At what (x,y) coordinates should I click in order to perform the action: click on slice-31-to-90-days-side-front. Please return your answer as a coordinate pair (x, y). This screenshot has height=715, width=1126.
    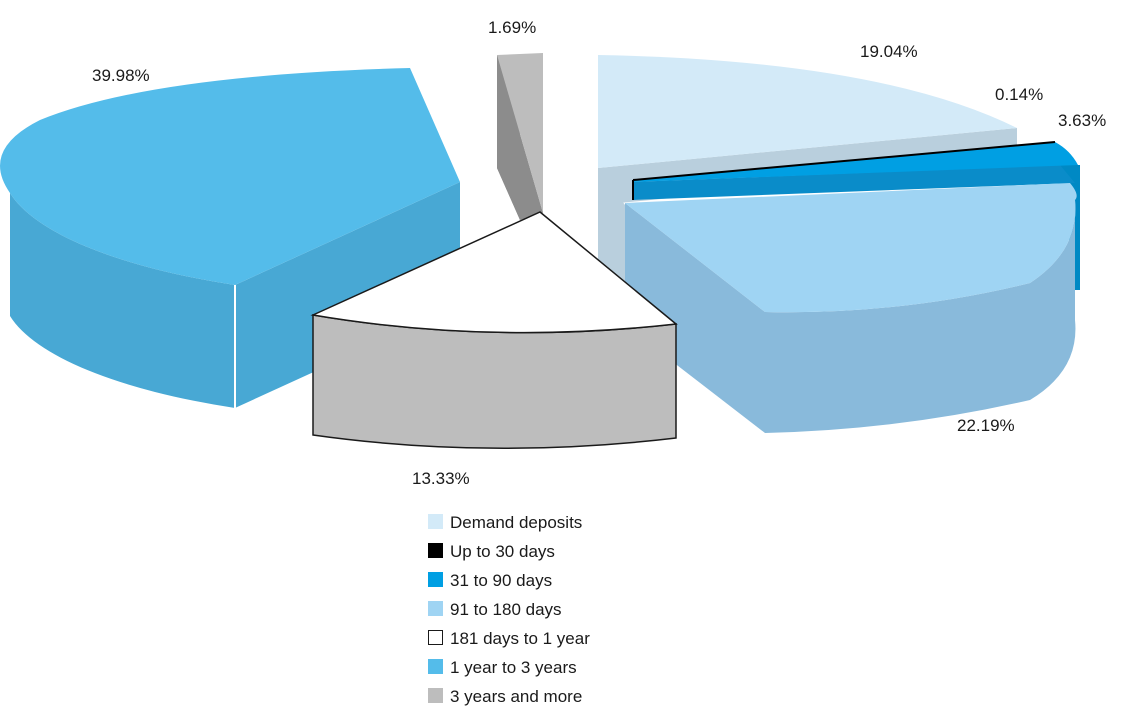
    Looking at the image, I should click on (854, 182).